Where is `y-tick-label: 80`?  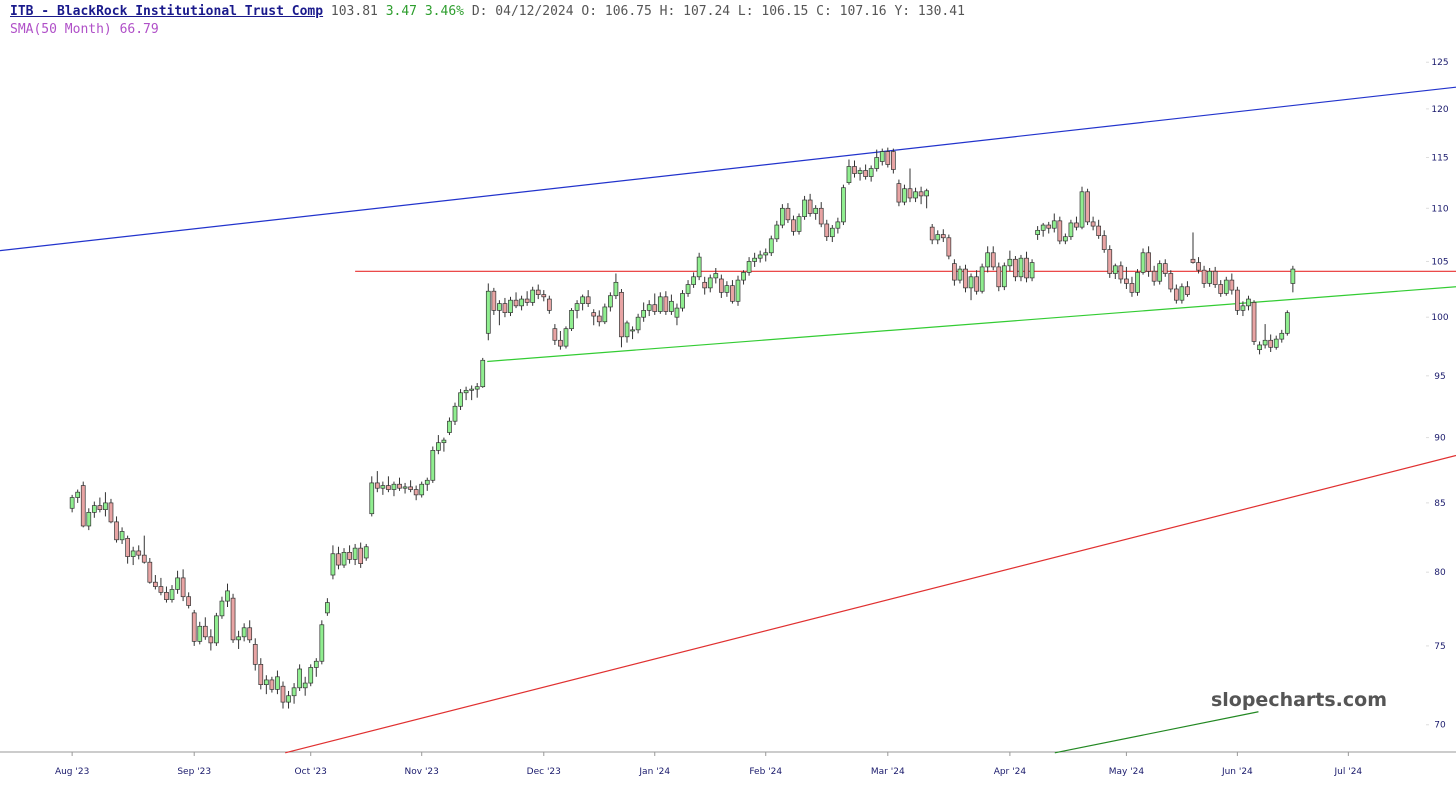
y-tick-label: 80 is located at coordinates (1440, 573).